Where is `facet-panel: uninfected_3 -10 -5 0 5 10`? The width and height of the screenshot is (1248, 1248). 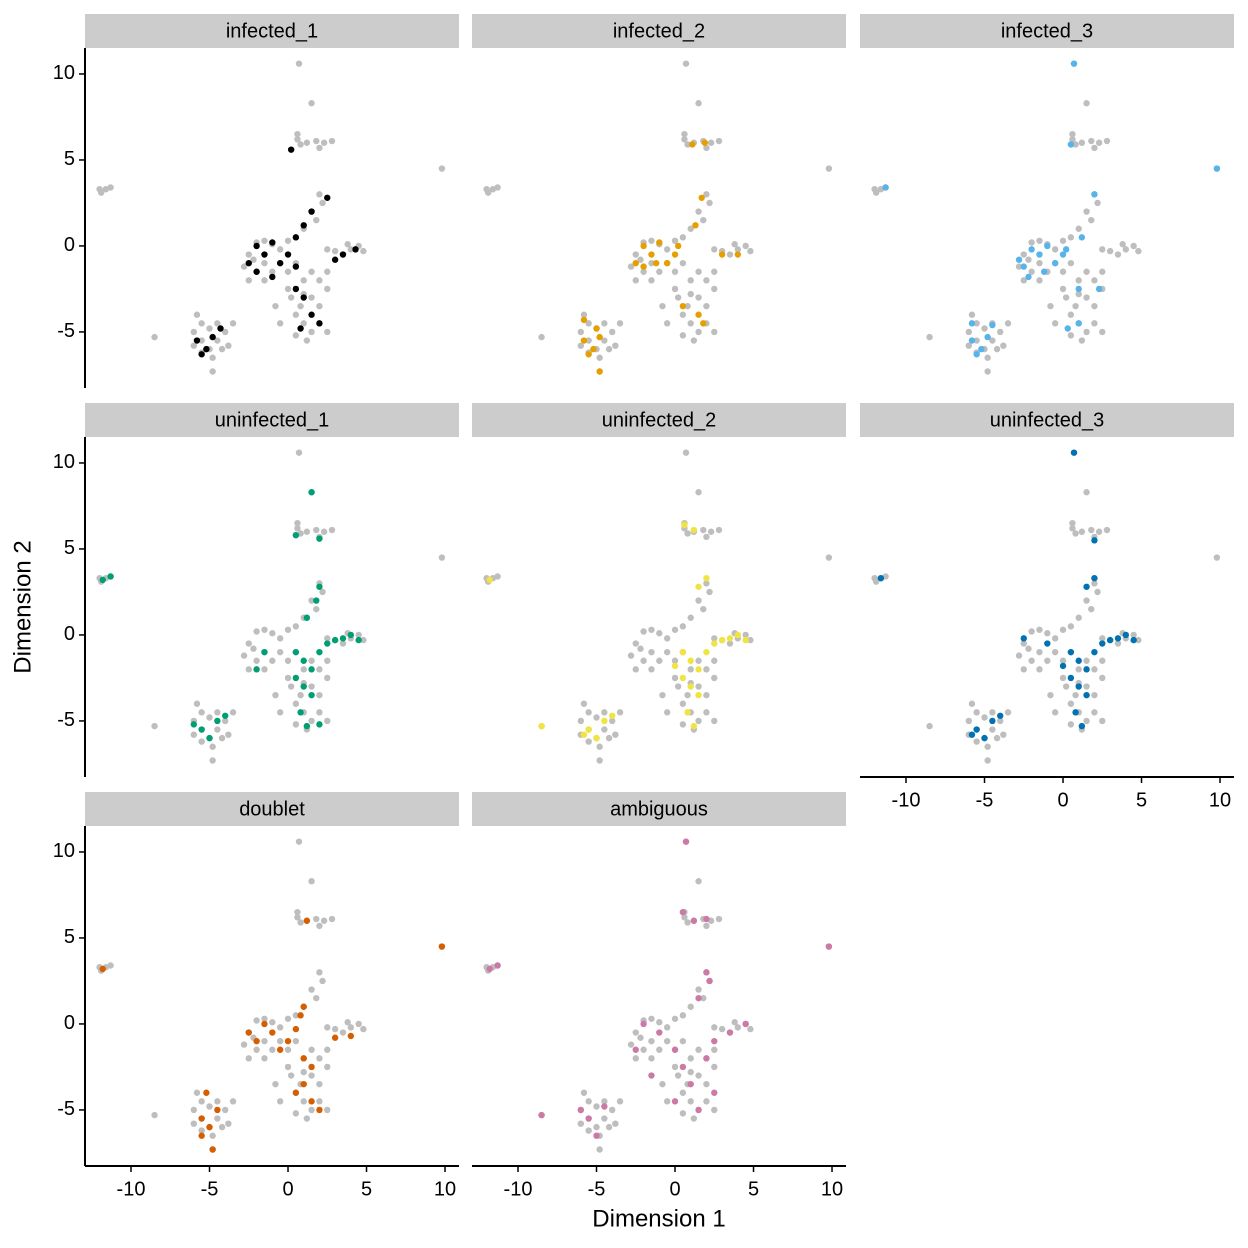 facet-panel: uninfected_3 -10 -5 0 5 10 is located at coordinates (1047, 607).